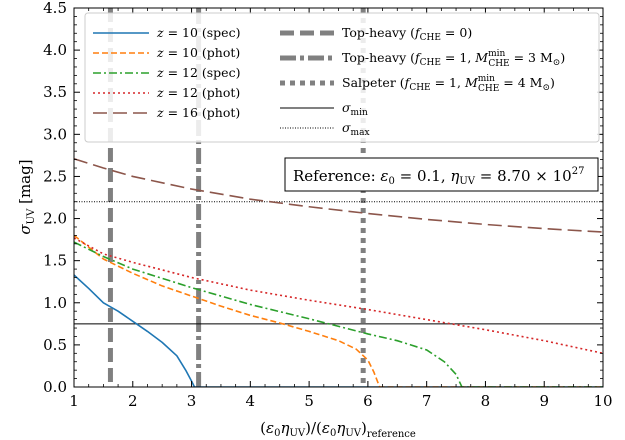  I want to click on x-tick-label-9: 9, so click(544, 401).